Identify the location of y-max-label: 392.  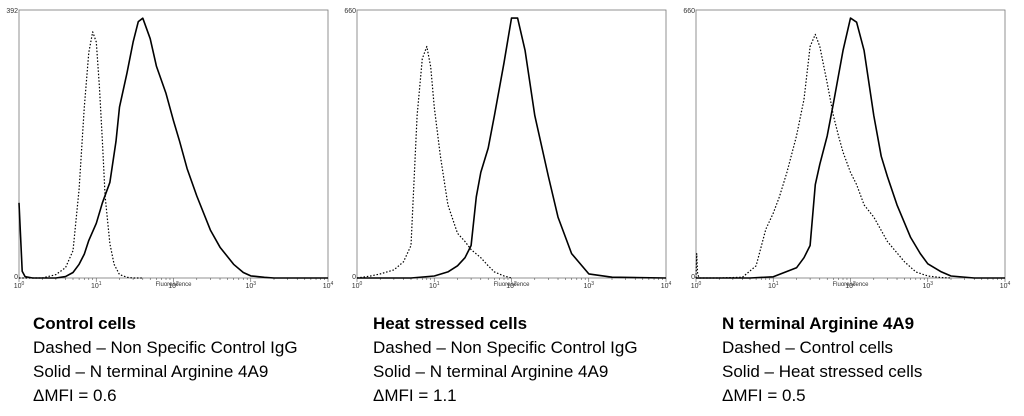
(12, 11).